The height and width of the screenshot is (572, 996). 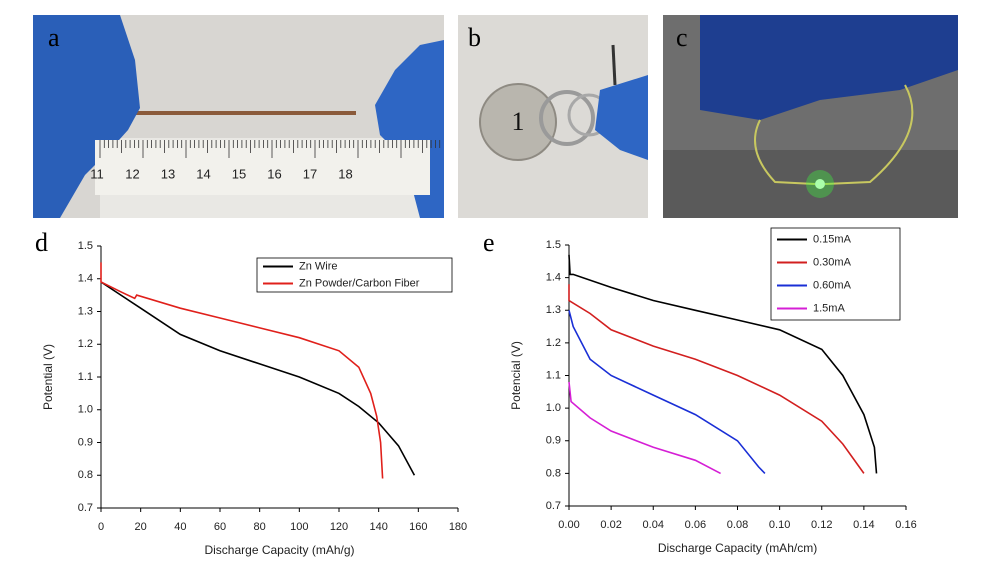 What do you see at coordinates (203, 173) in the screenshot?
I see `ruler-label: 14` at bounding box center [203, 173].